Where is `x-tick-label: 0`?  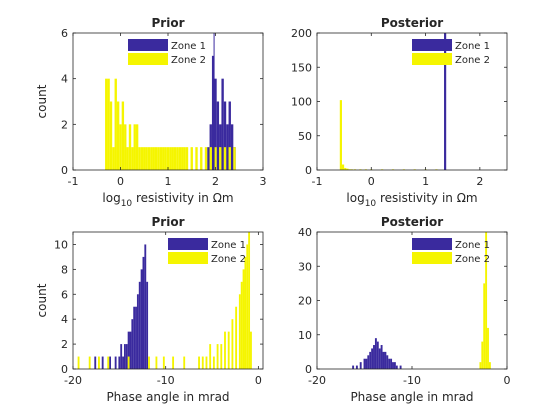 x-tick-label: 0 is located at coordinates (371, 181).